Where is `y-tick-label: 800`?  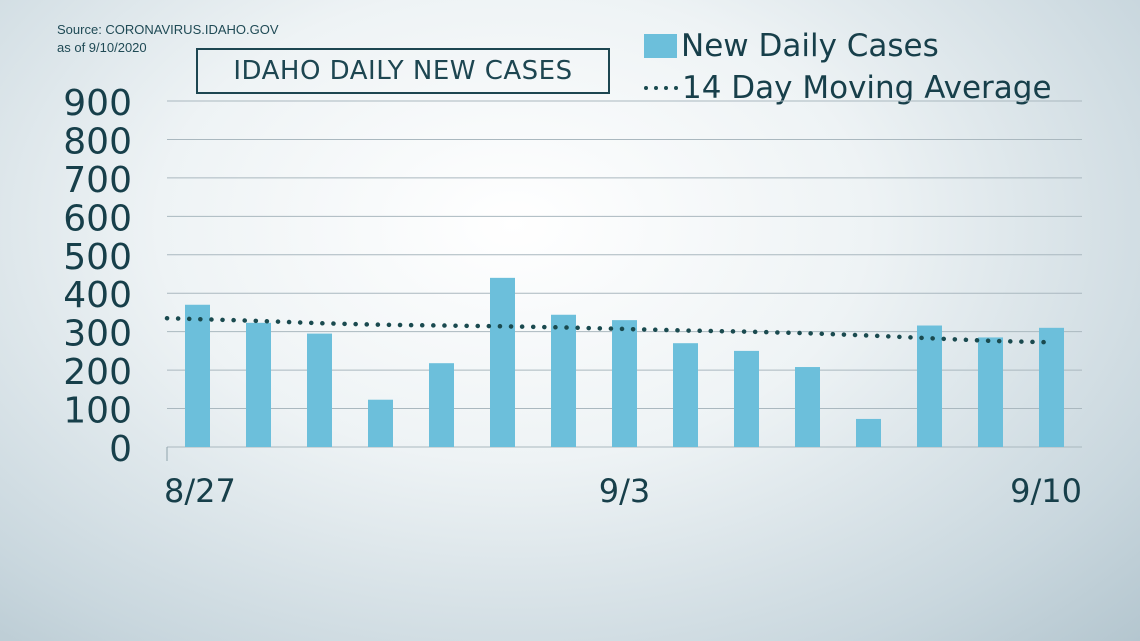 y-tick-label: 800 is located at coordinates (97, 141).